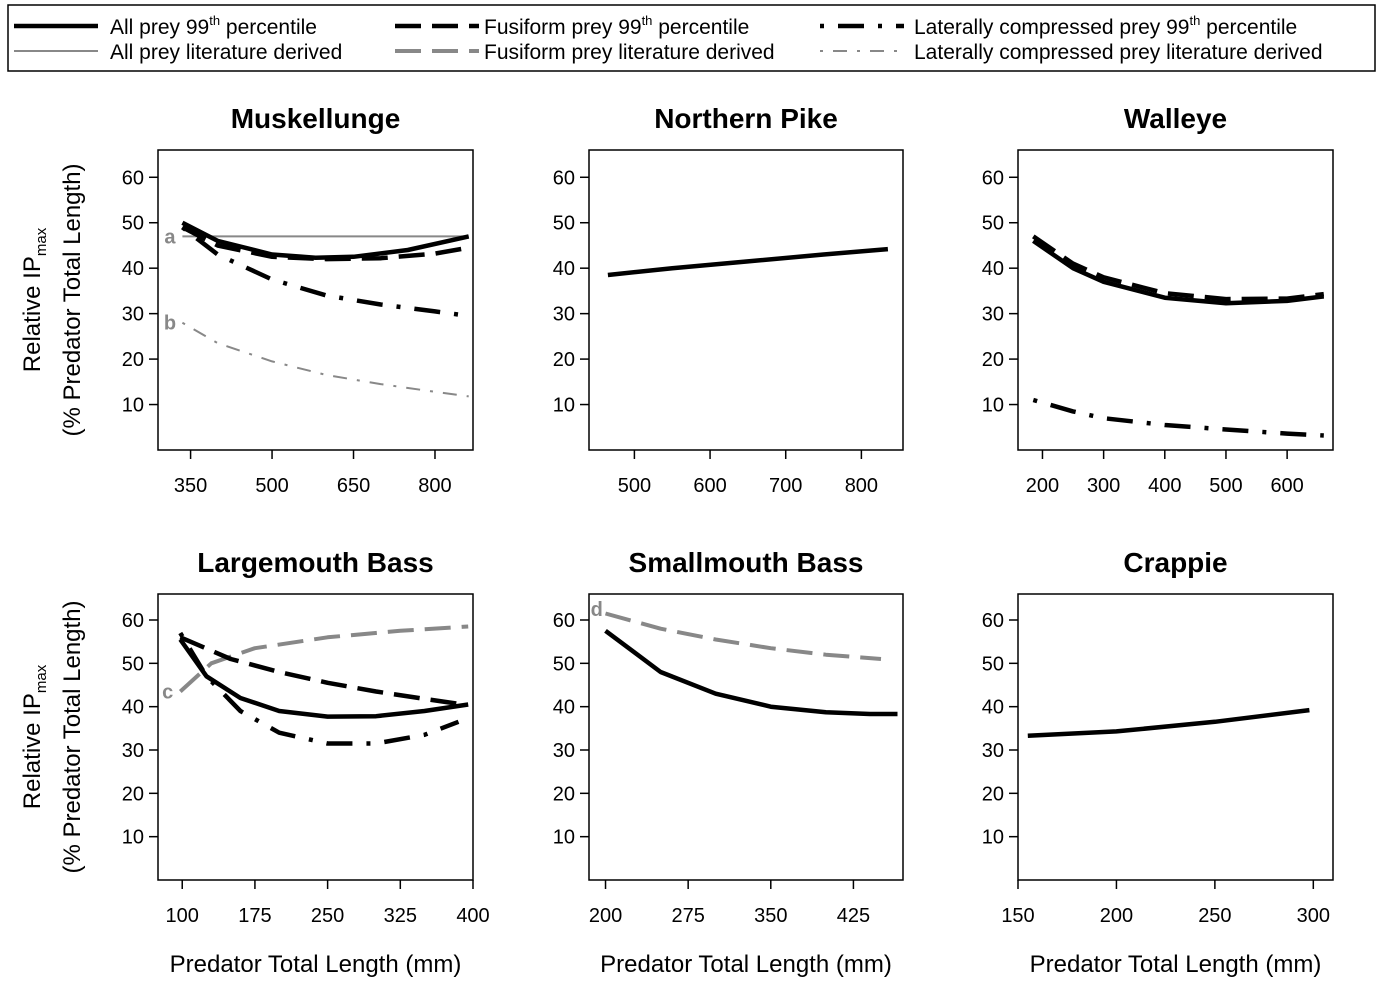 This screenshot has height=982, width=1379. What do you see at coordinates (315, 562) in the screenshot?
I see `panel-title: Largemouth Bass` at bounding box center [315, 562].